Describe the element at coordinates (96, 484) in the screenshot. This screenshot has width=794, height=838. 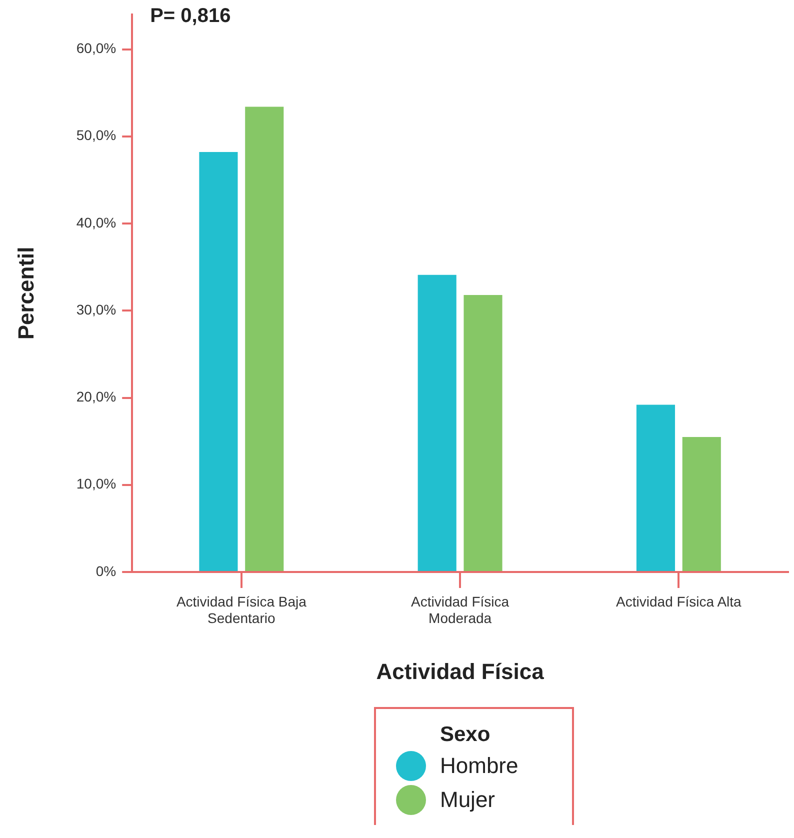
I see `y-tick-label: 10,0%` at that location.